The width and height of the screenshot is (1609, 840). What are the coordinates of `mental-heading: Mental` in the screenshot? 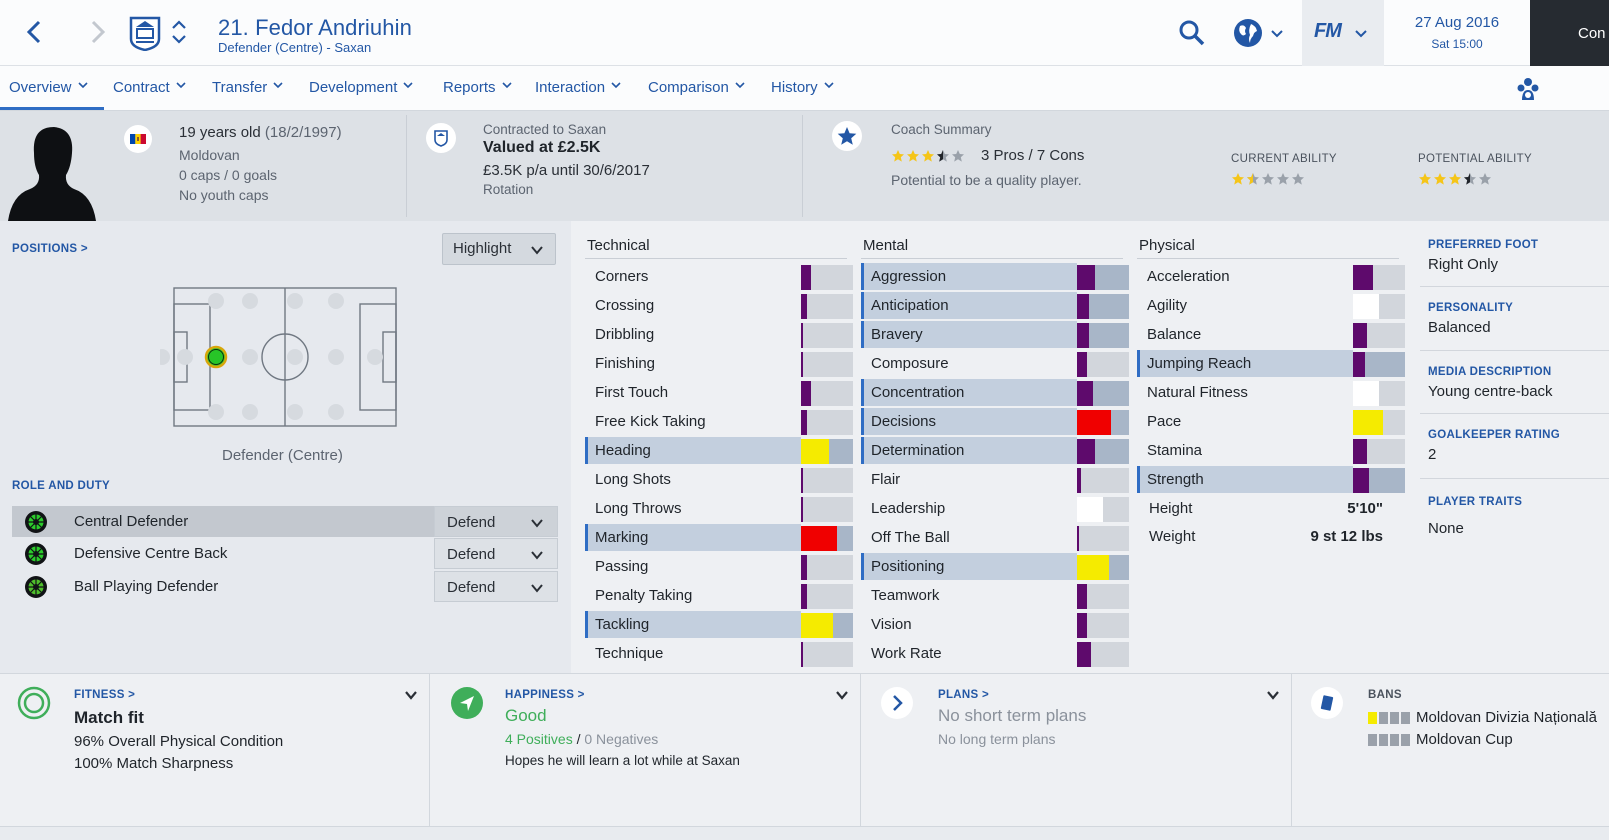 It's located at (886, 245).